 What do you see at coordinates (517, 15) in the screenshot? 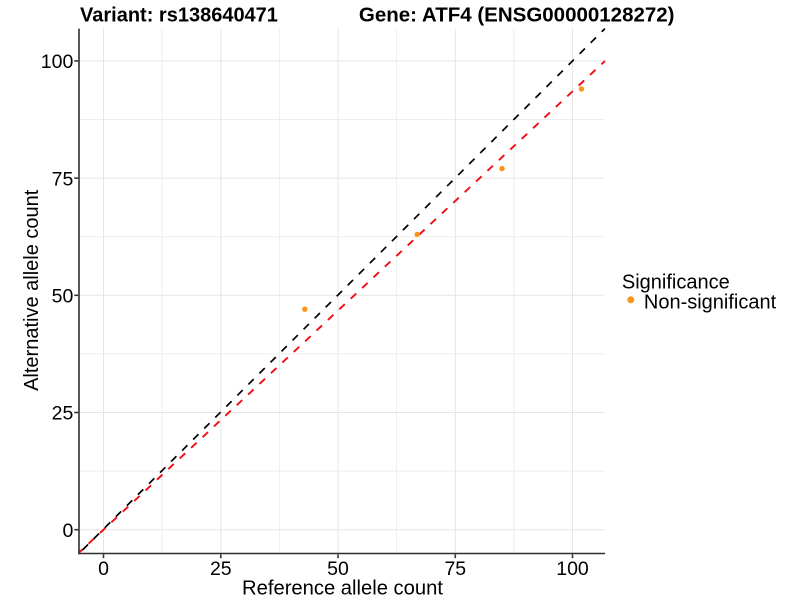
I see `svg-text: Gene: ATF4 (ENSG00000128272)` at bounding box center [517, 15].